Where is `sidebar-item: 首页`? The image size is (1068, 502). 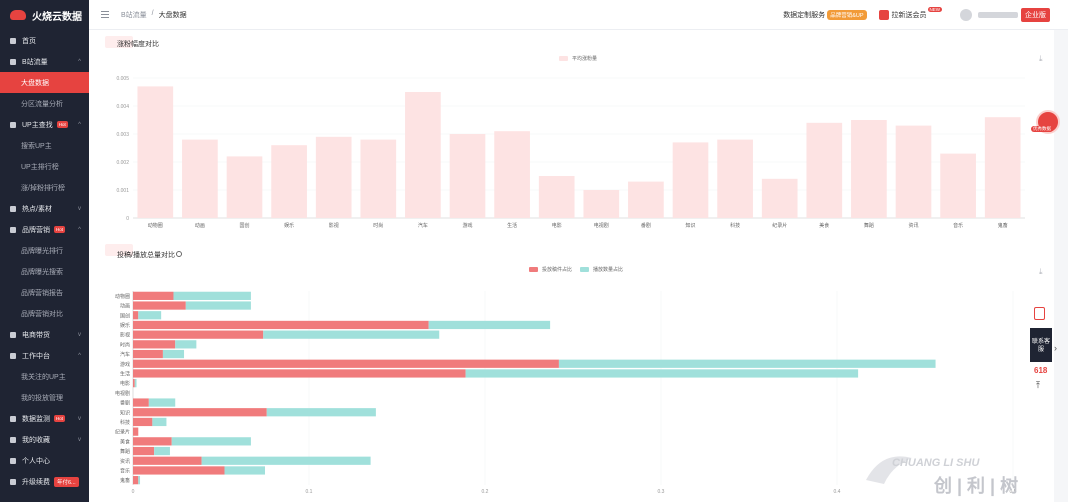
sidebar-item: 首页 is located at coordinates (44, 40).